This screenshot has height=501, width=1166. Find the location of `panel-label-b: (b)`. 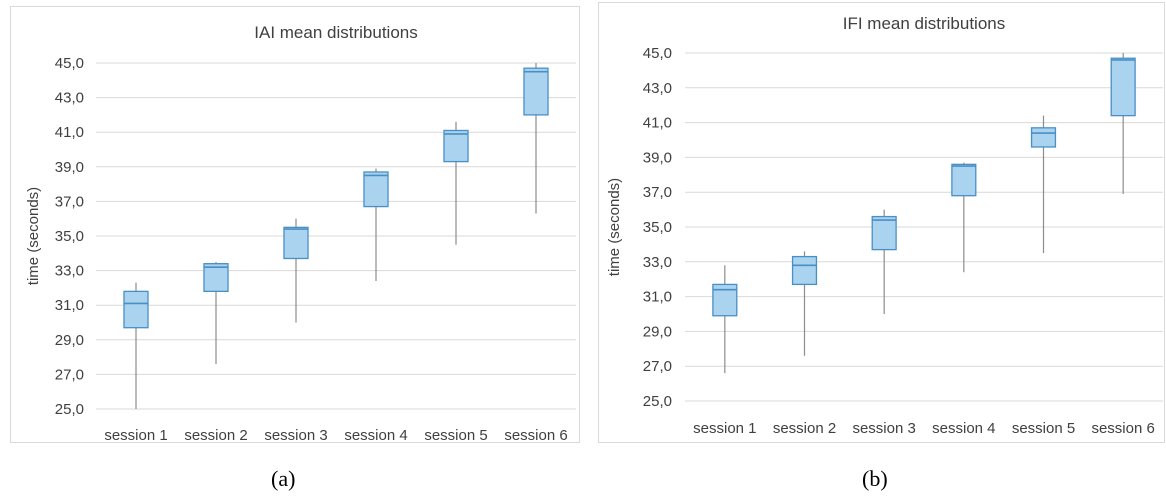

panel-label-b: (b) is located at coordinates (875, 478).